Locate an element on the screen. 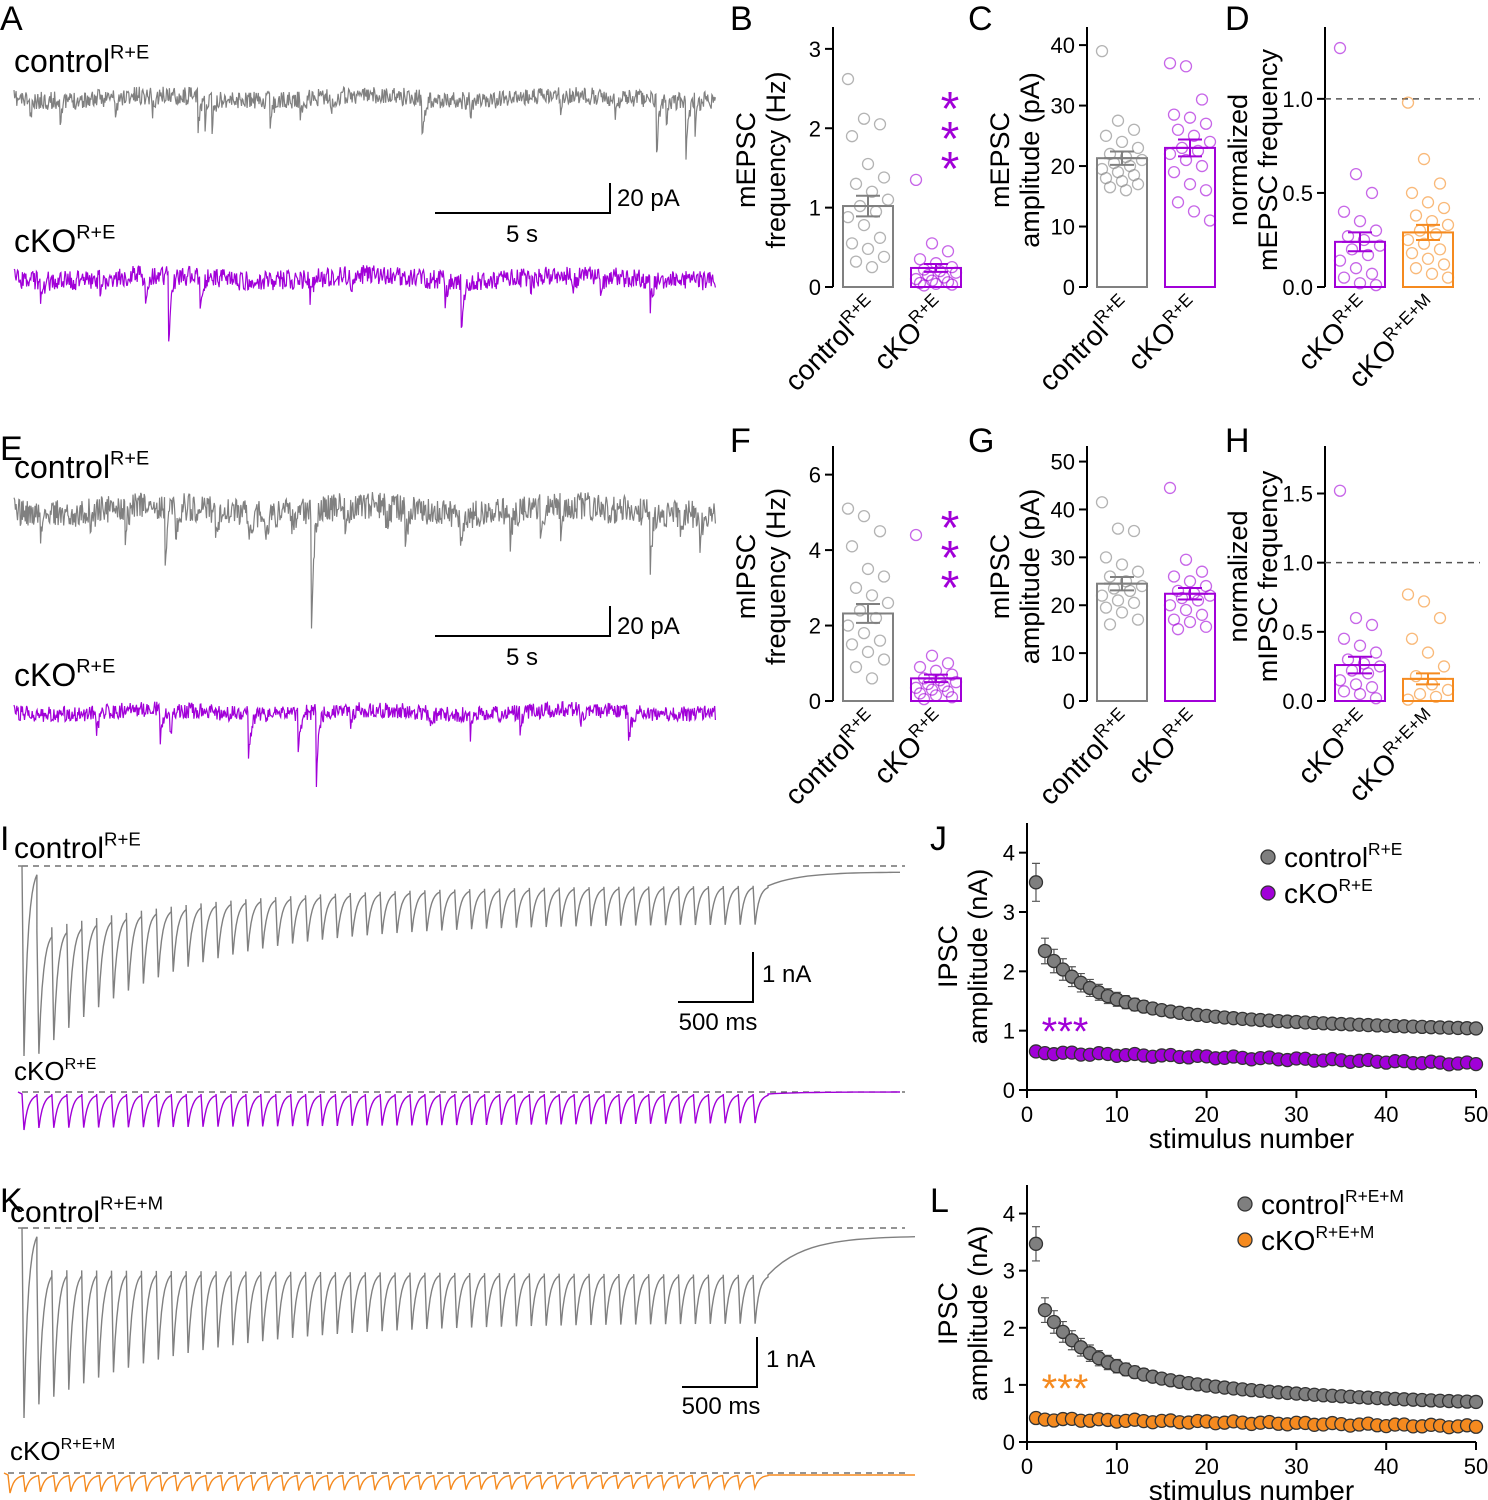  y-axis-label: mEPSC is located at coordinates (1000, 160).